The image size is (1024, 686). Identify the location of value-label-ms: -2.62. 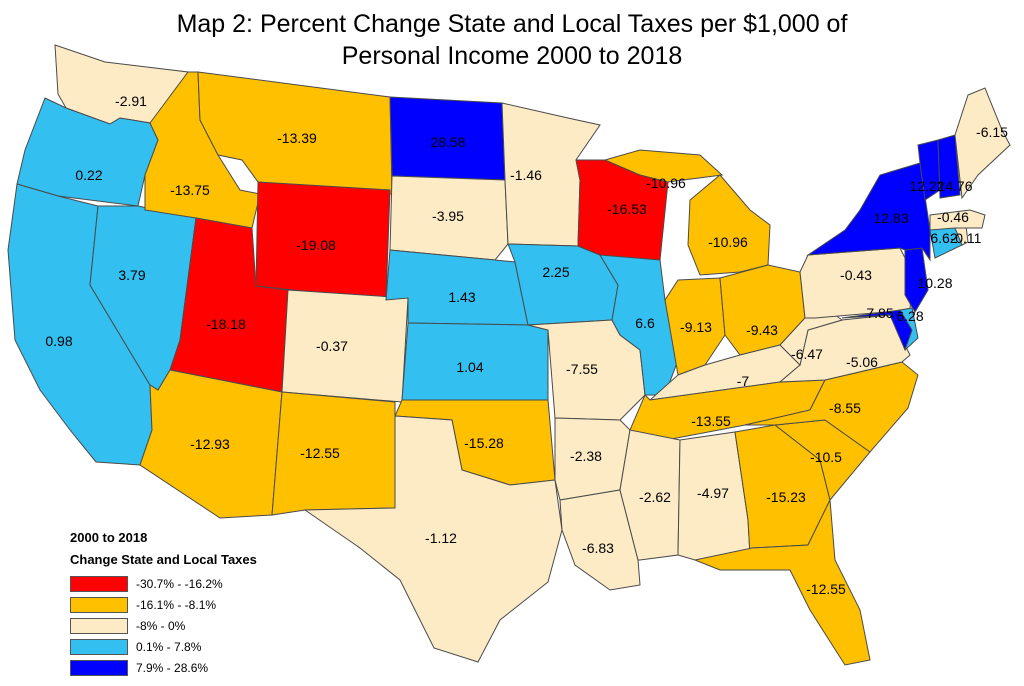
(655, 497).